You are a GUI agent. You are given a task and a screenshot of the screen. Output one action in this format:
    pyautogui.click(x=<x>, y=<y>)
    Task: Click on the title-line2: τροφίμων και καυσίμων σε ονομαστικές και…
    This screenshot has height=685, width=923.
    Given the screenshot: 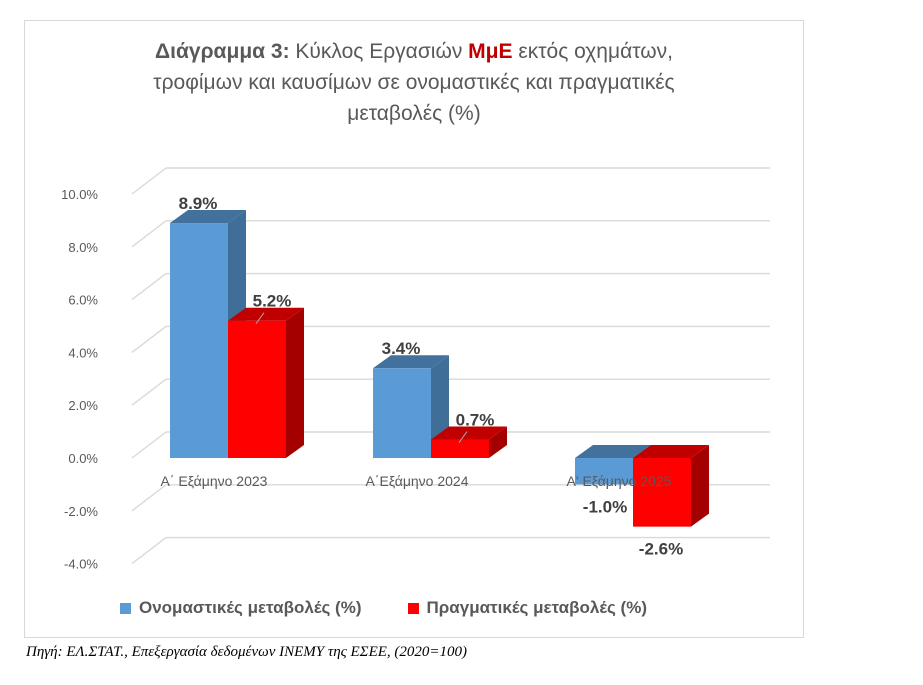 What is the action you would take?
    pyautogui.click(x=414, y=82)
    